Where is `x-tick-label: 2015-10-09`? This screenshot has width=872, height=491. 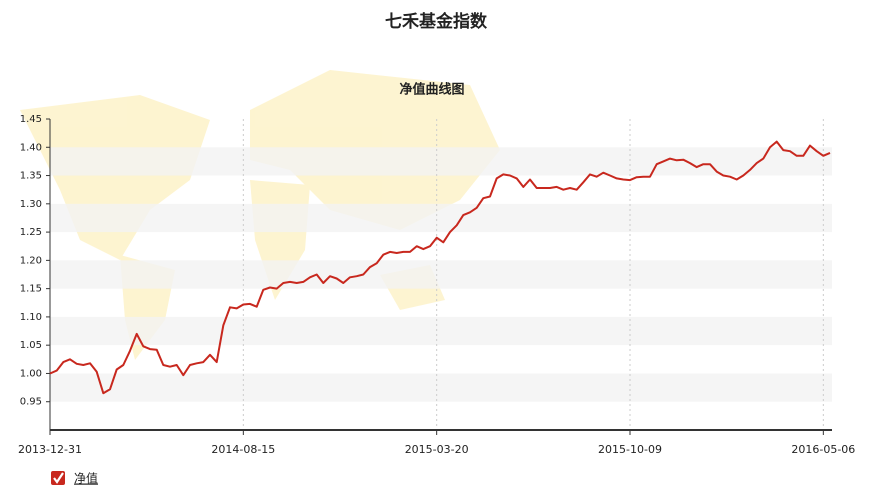
x-tick-label: 2015-10-09 is located at coordinates (630, 449).